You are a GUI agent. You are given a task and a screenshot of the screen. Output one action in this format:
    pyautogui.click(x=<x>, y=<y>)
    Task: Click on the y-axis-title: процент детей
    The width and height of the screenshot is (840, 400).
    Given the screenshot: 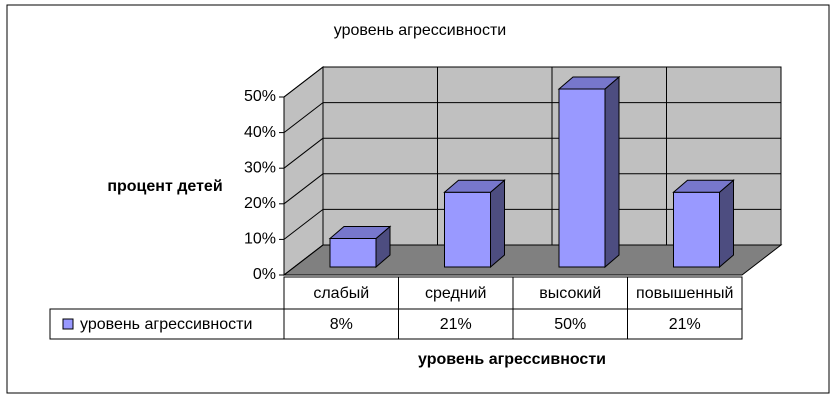 What is the action you would take?
    pyautogui.click(x=164, y=186)
    